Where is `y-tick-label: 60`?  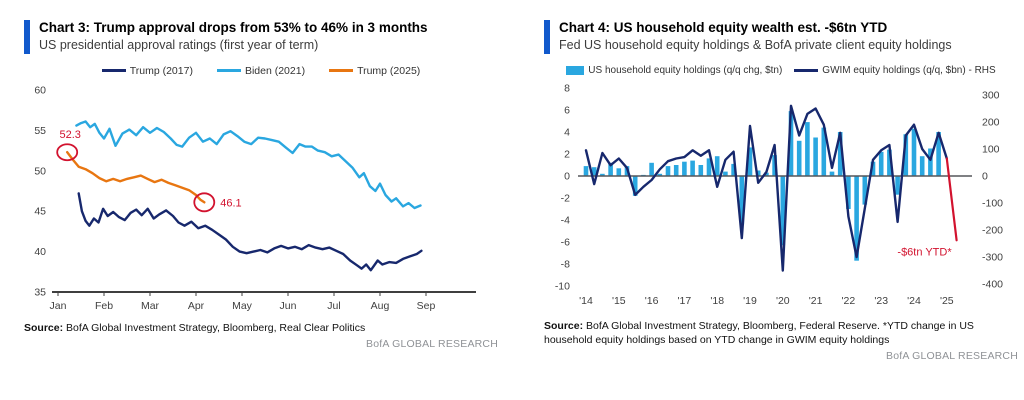
y-tick-label: 60 is located at coordinates (40, 91).